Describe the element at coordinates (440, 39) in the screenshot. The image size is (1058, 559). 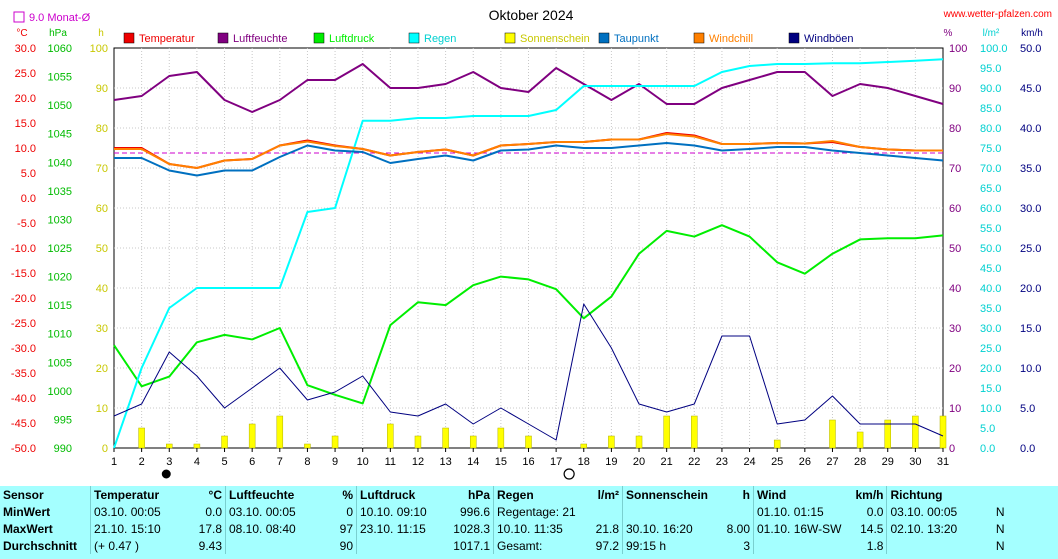
I see `legend-label: Regen` at that location.